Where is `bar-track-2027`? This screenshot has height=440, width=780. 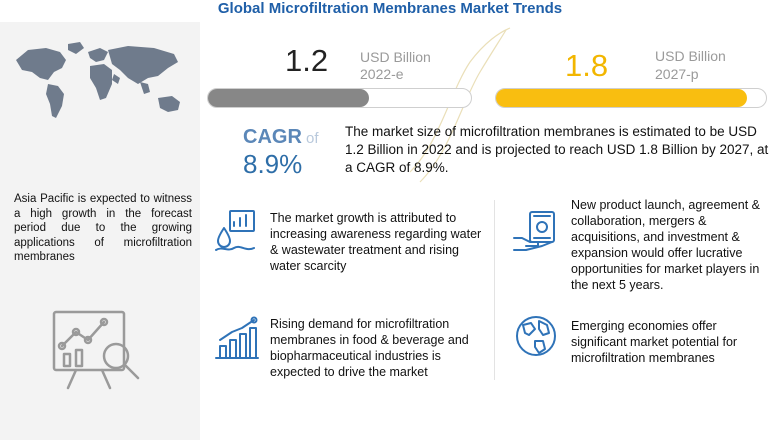 bar-track-2027 is located at coordinates (631, 98).